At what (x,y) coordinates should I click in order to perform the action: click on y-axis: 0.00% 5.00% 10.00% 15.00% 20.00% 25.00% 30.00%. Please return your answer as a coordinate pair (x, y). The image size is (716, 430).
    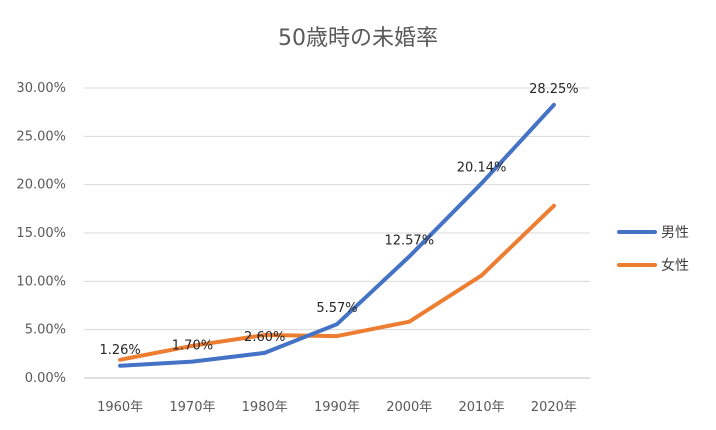
    Looking at the image, I should click on (41, 233).